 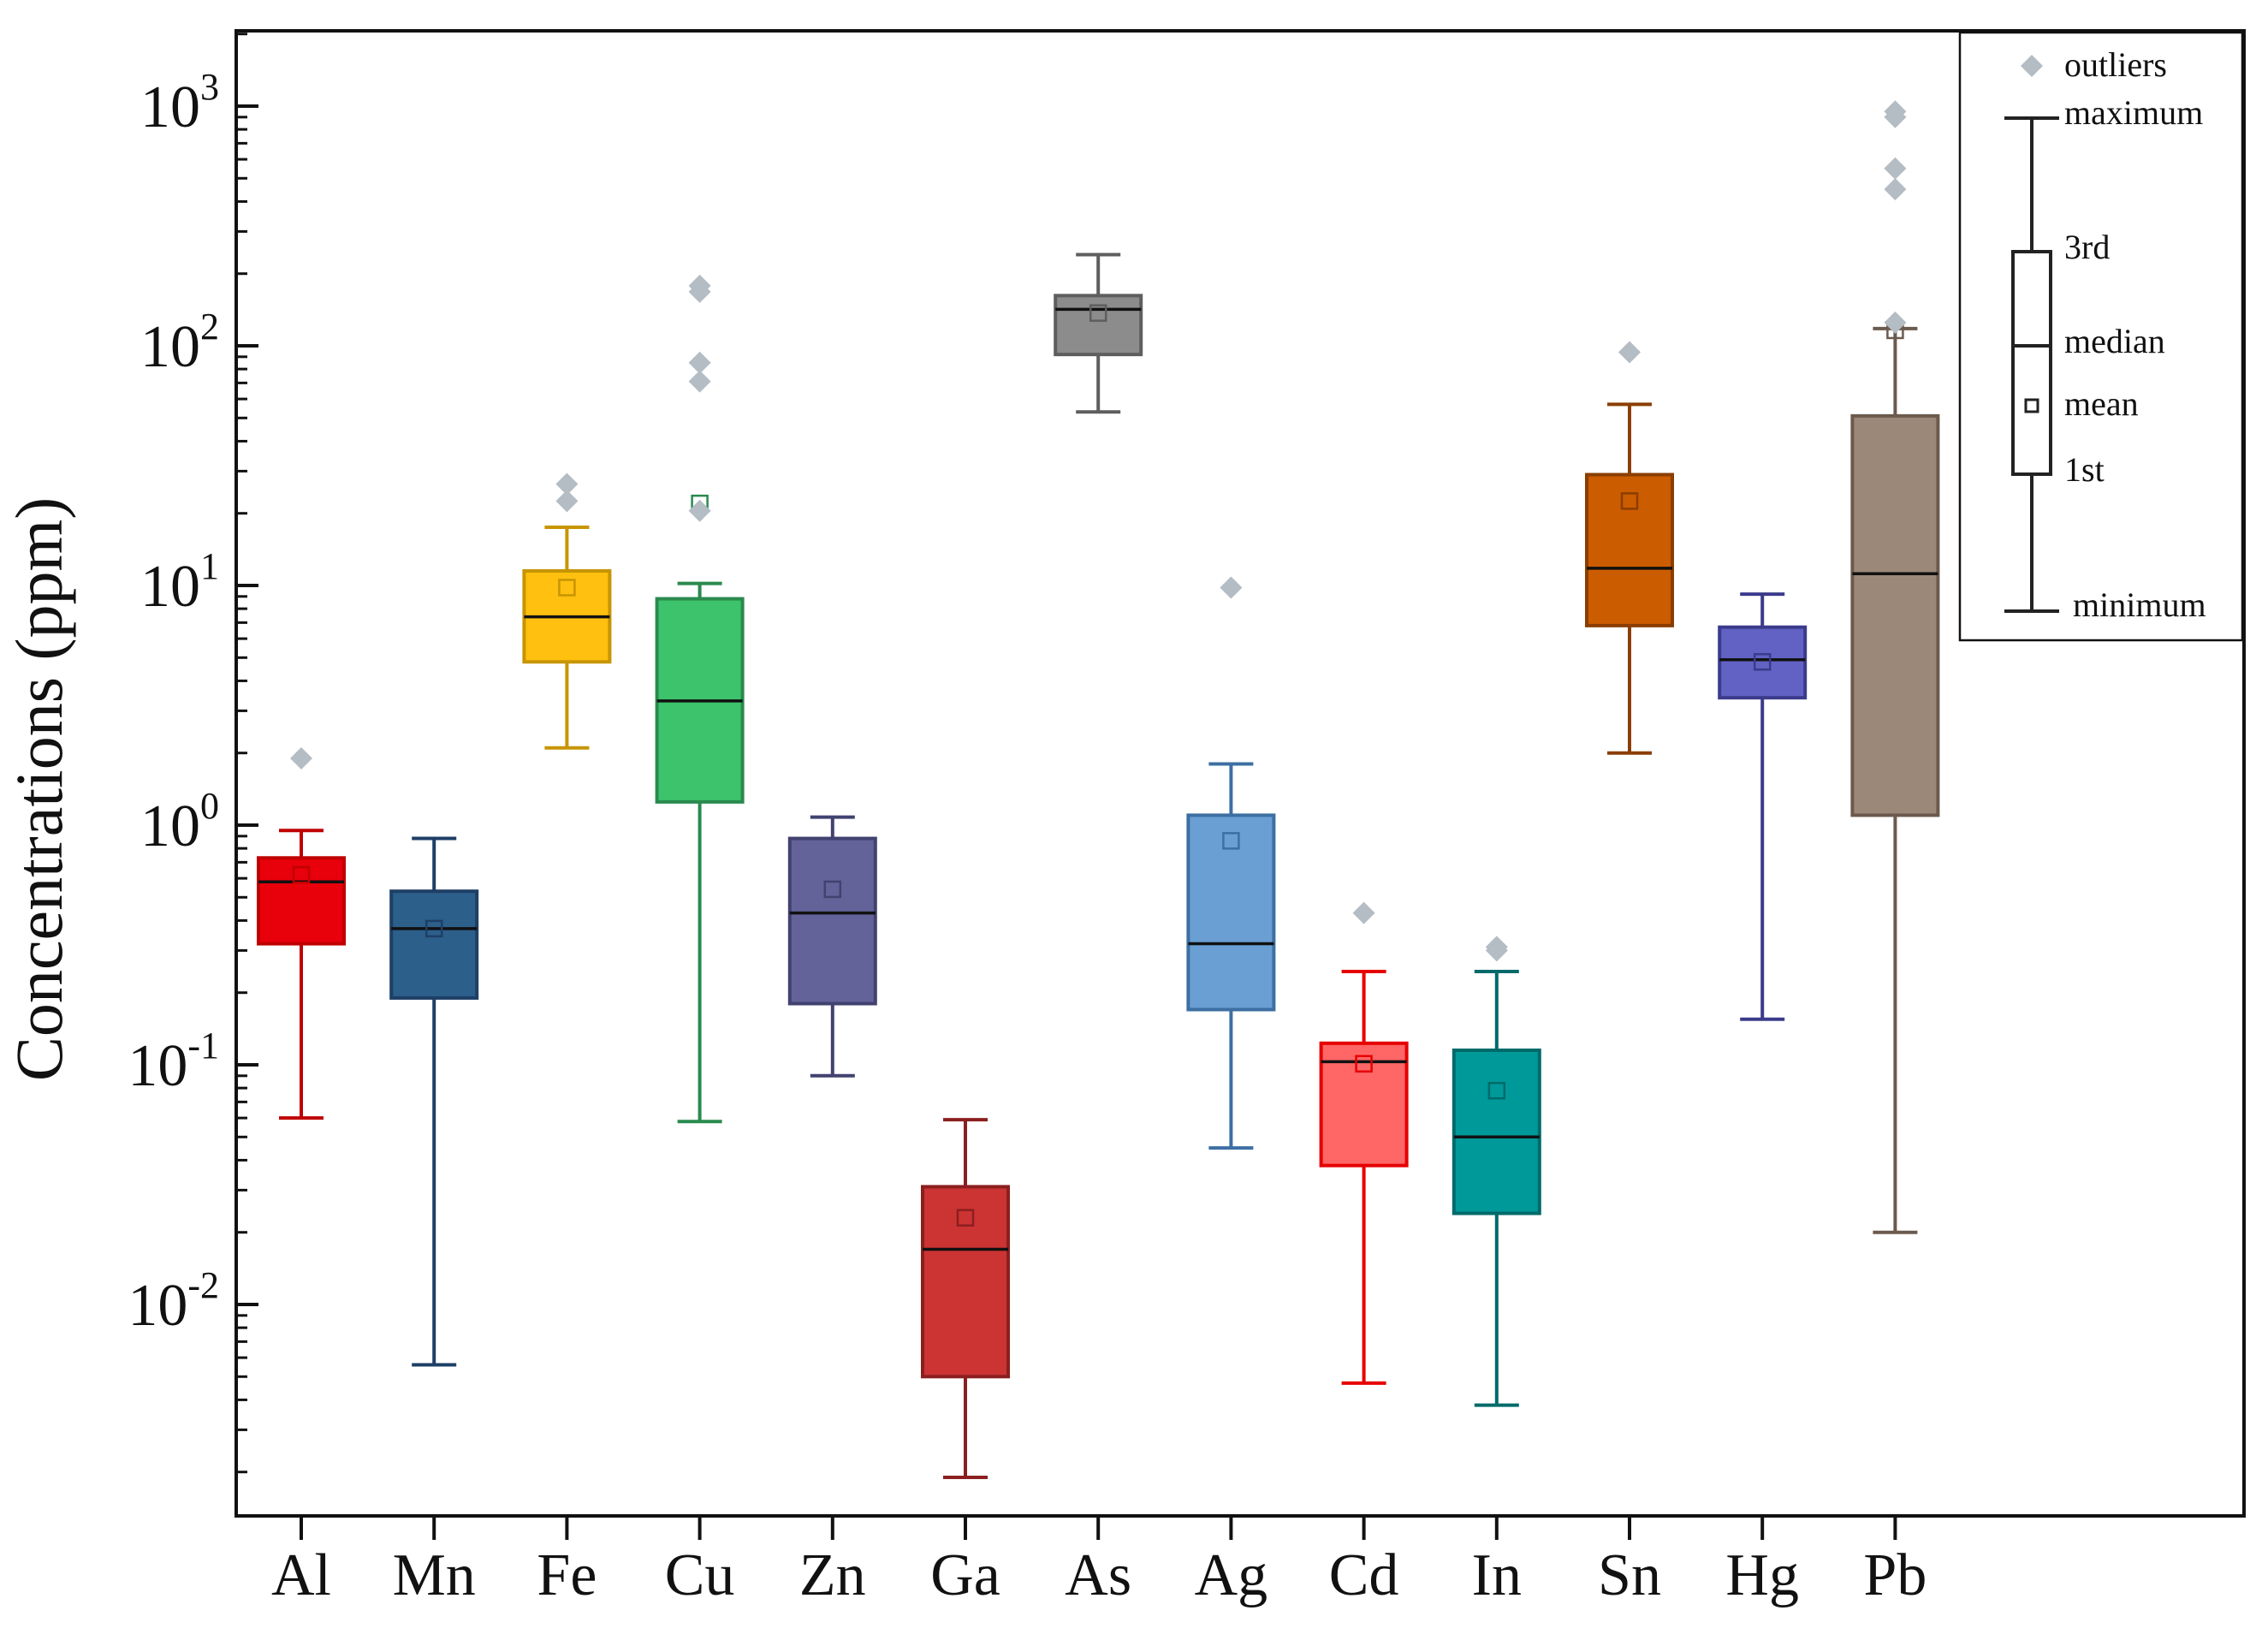 I want to click on box-ga, so click(x=966, y=1298).